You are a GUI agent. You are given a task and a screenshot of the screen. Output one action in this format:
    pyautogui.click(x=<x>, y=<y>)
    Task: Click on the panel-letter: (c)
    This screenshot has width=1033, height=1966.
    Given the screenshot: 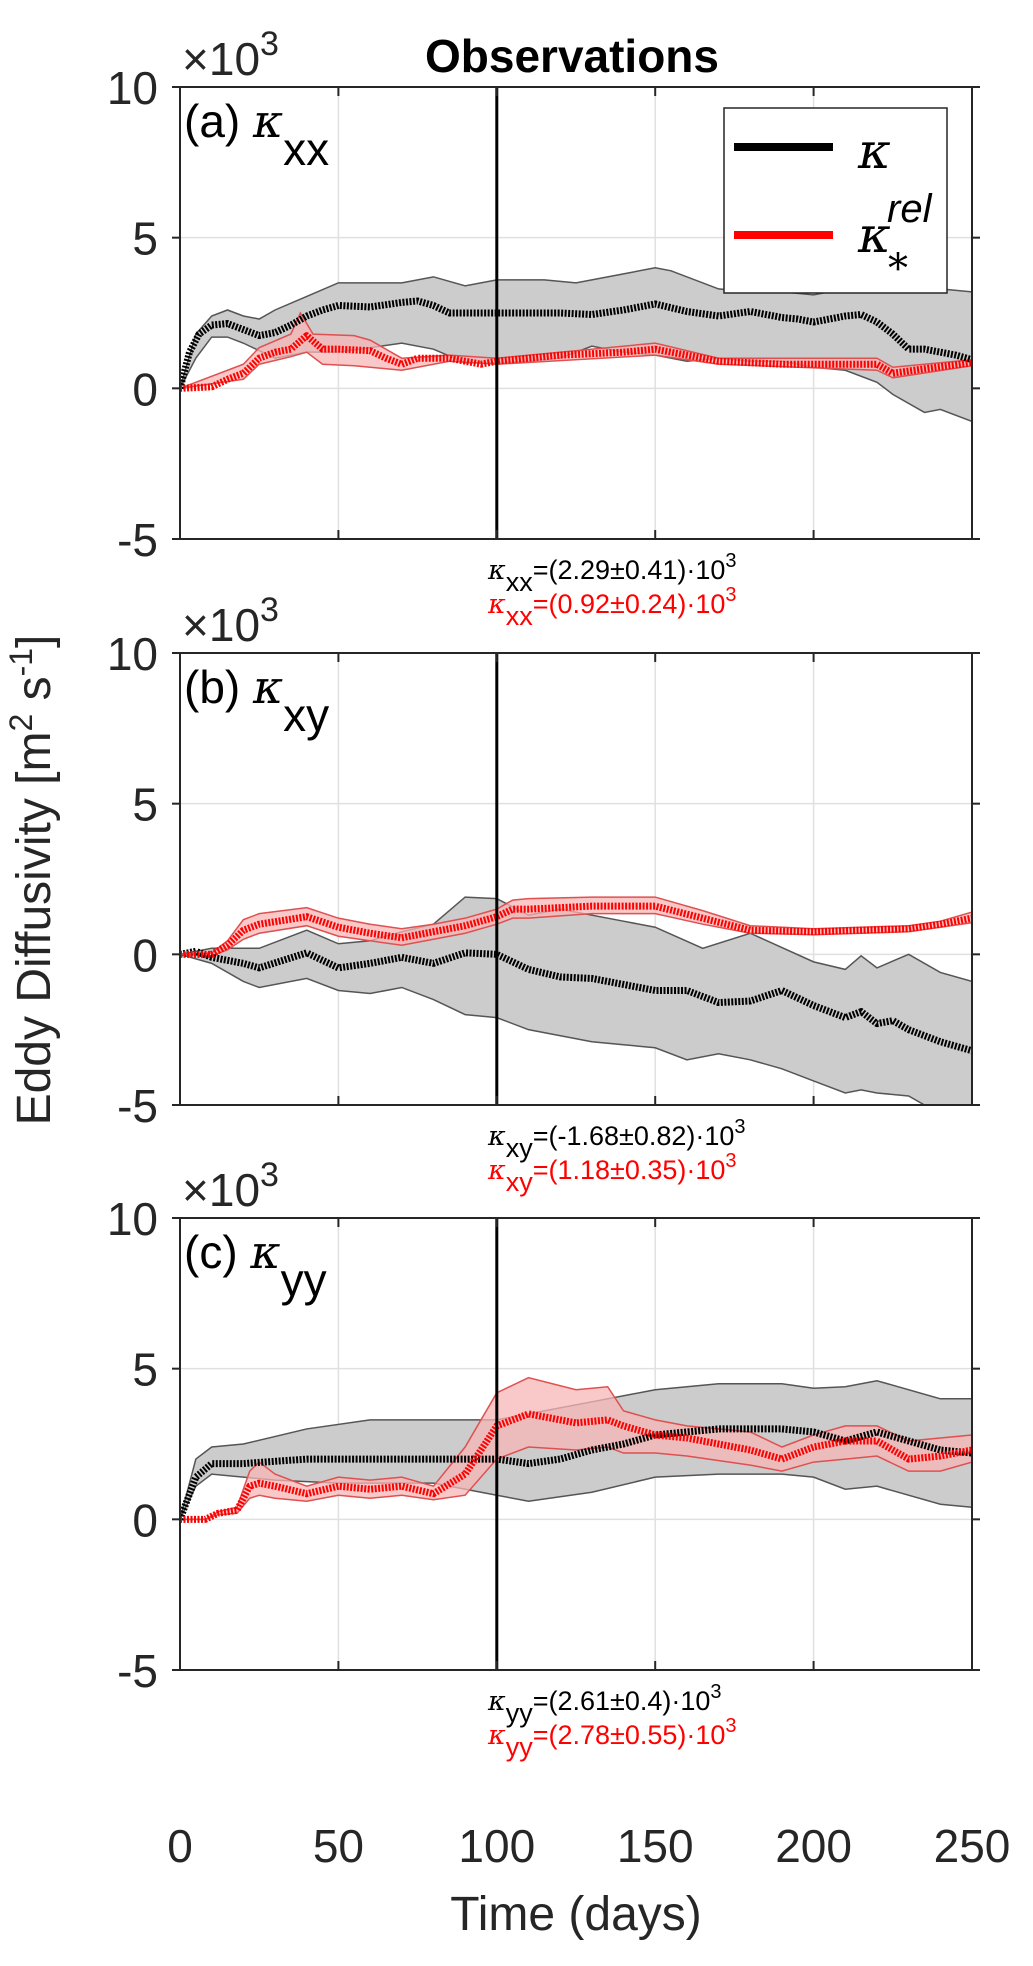 What is the action you would take?
    pyautogui.click(x=217, y=1252)
    